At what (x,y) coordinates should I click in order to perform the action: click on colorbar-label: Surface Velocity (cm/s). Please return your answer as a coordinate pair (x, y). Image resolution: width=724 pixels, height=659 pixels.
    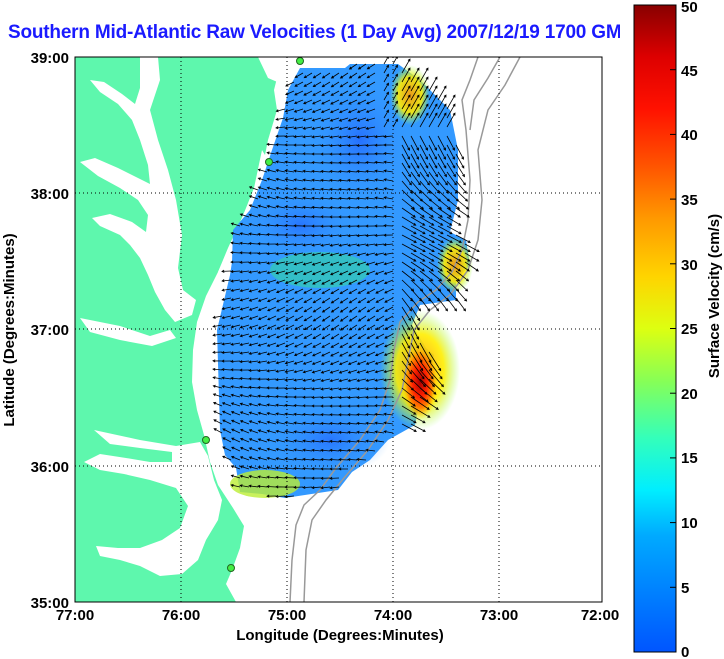
    Looking at the image, I should click on (714, 296).